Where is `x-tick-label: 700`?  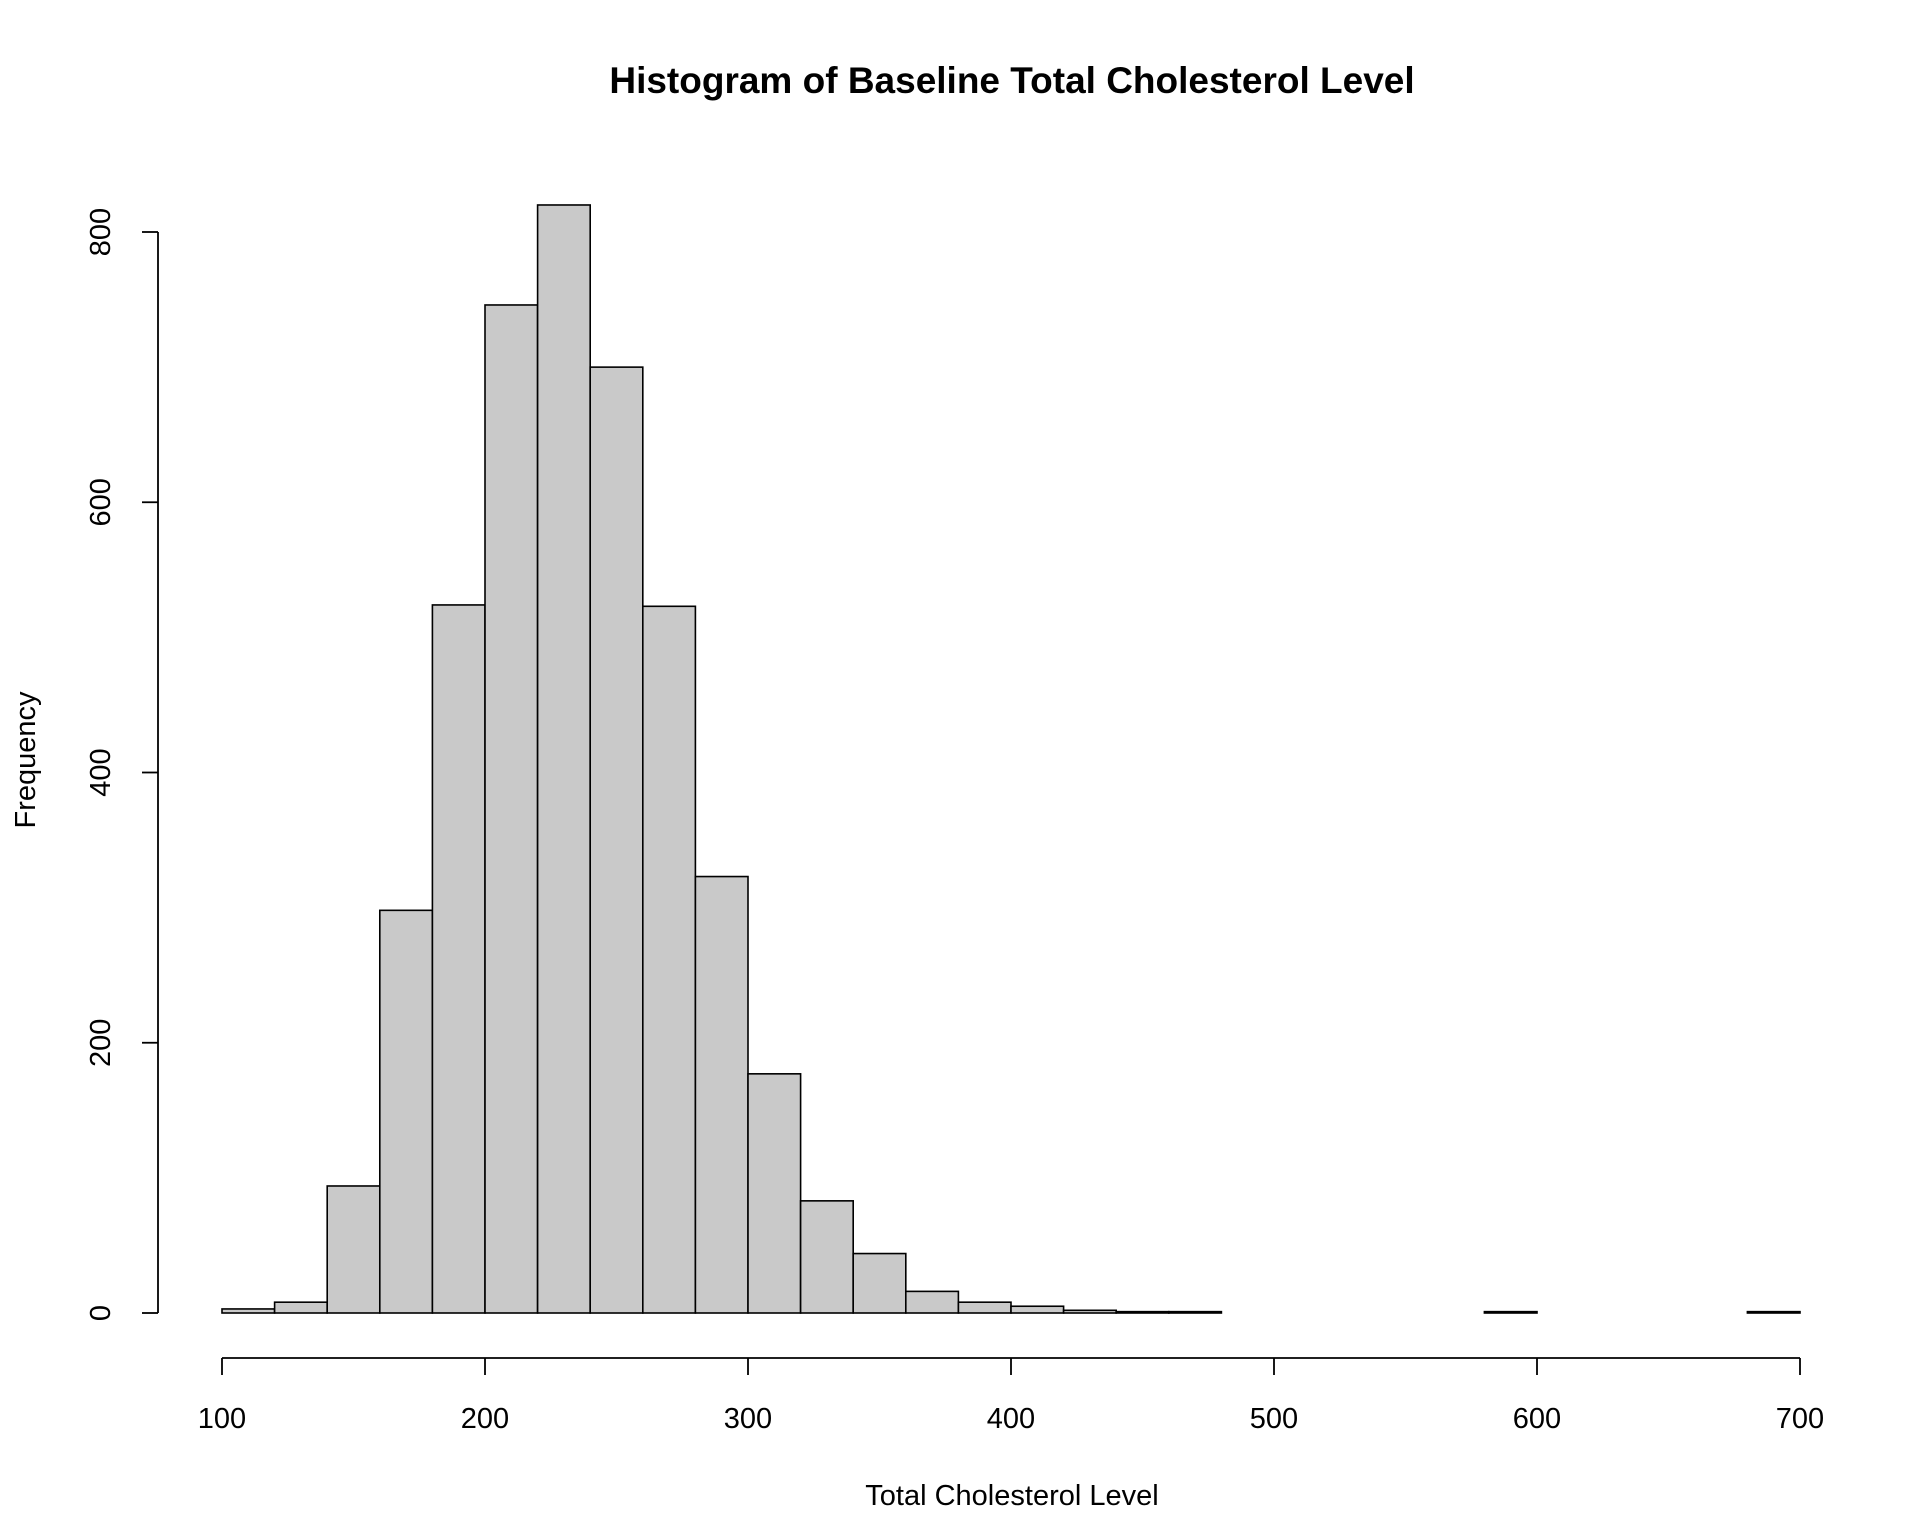 x-tick-label: 700 is located at coordinates (1800, 1419).